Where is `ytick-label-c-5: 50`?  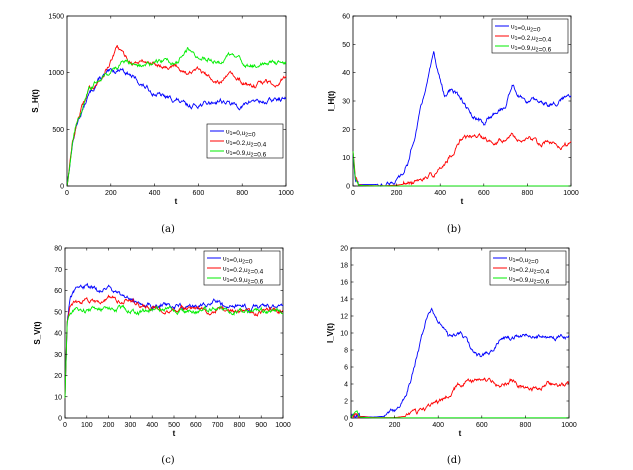 ytick-label-c-5: 50 is located at coordinates (58, 312).